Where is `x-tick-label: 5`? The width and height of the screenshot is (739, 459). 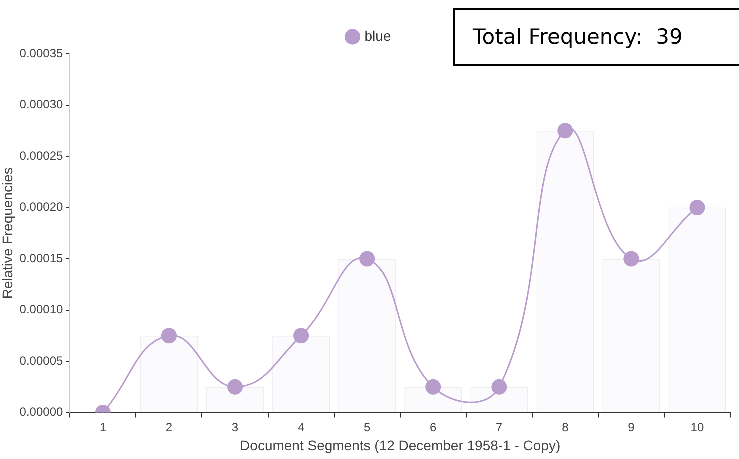 x-tick-label: 5 is located at coordinates (367, 427).